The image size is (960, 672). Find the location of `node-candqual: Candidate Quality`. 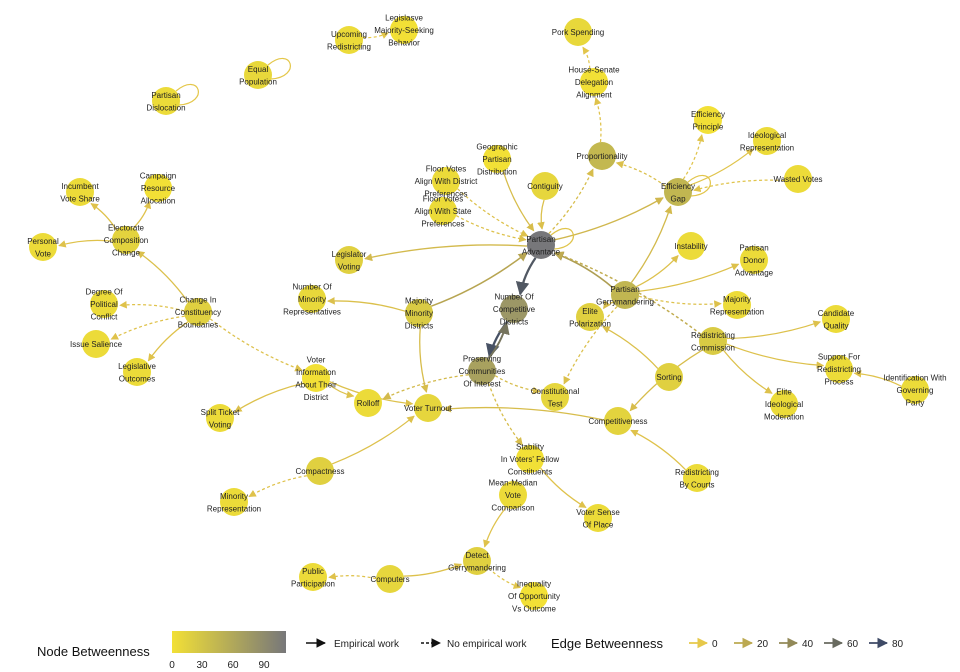

node-candqual: Candidate Quality is located at coordinates (836, 319).